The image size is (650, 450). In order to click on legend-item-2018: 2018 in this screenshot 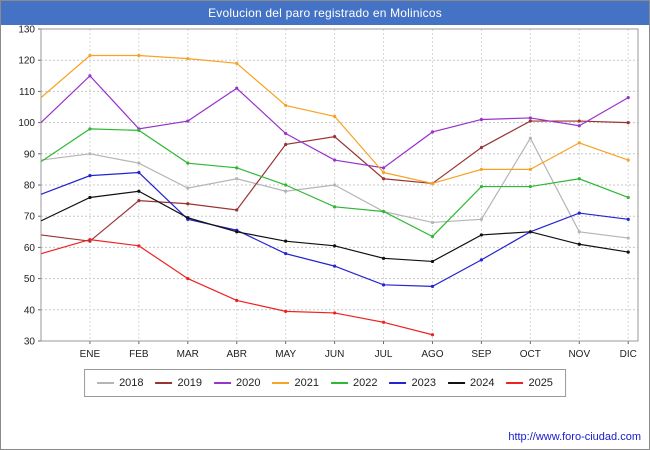, I will do `click(120, 383)`.